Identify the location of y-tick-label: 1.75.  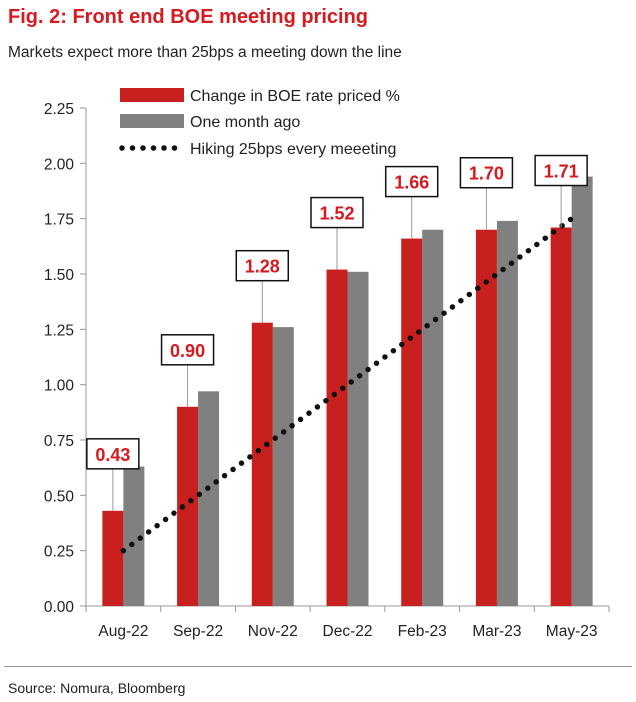
(59, 220).